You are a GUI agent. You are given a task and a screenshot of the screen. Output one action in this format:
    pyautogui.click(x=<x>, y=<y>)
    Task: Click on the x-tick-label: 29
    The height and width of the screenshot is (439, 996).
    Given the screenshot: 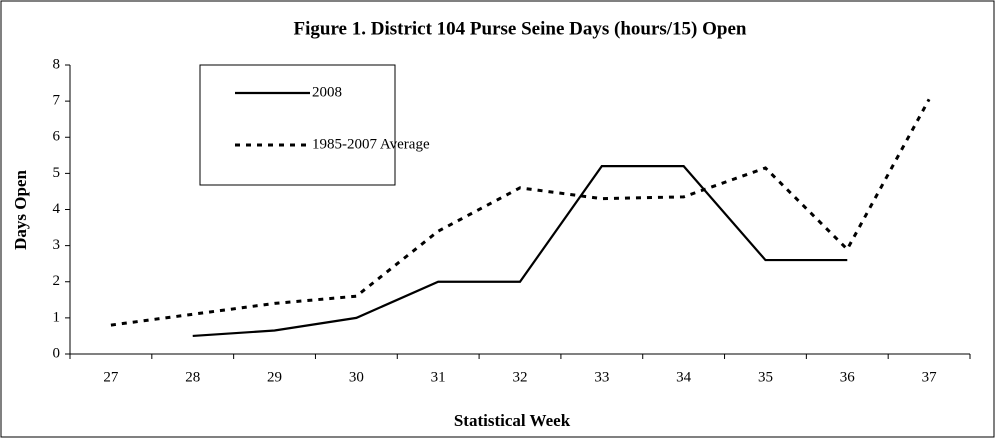 What is the action you would take?
    pyautogui.click(x=274, y=377)
    